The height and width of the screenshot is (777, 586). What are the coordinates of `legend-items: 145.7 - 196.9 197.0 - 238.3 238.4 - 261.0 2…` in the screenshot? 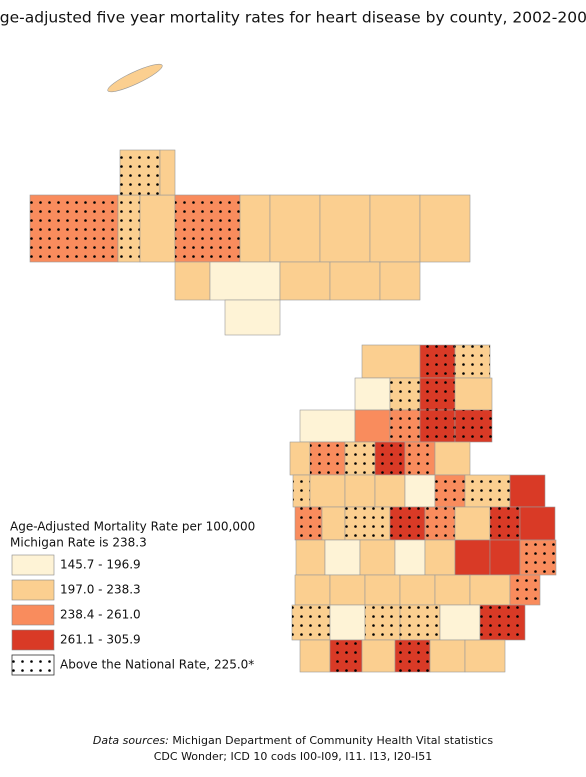 It's located at (76, 602).